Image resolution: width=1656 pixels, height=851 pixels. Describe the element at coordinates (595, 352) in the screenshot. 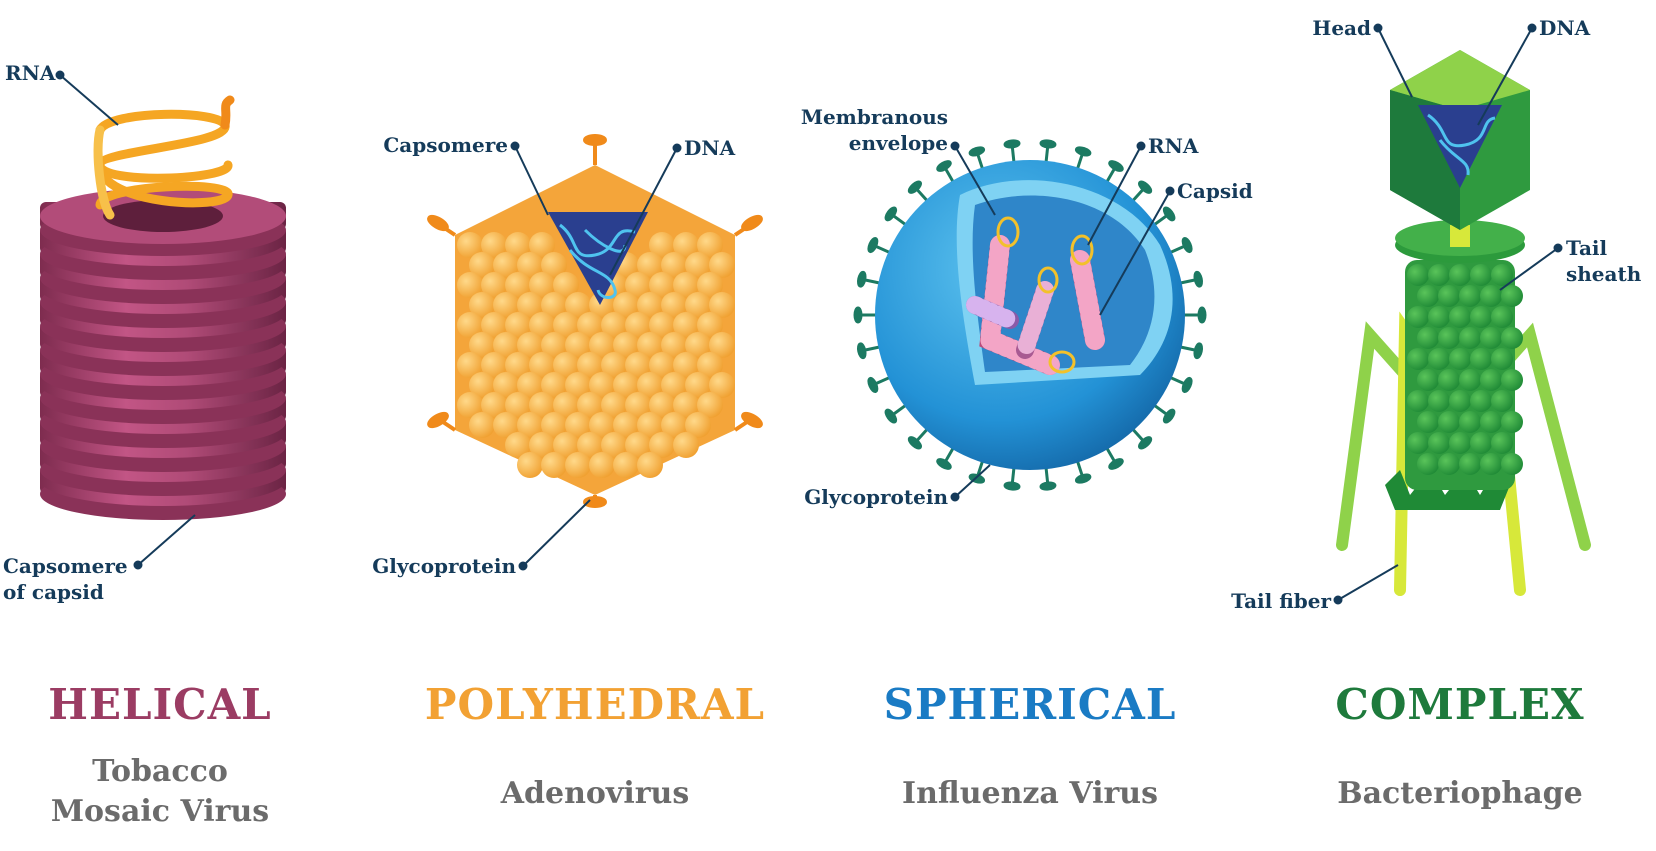

I see `polyhedral-virus-drawing` at that location.